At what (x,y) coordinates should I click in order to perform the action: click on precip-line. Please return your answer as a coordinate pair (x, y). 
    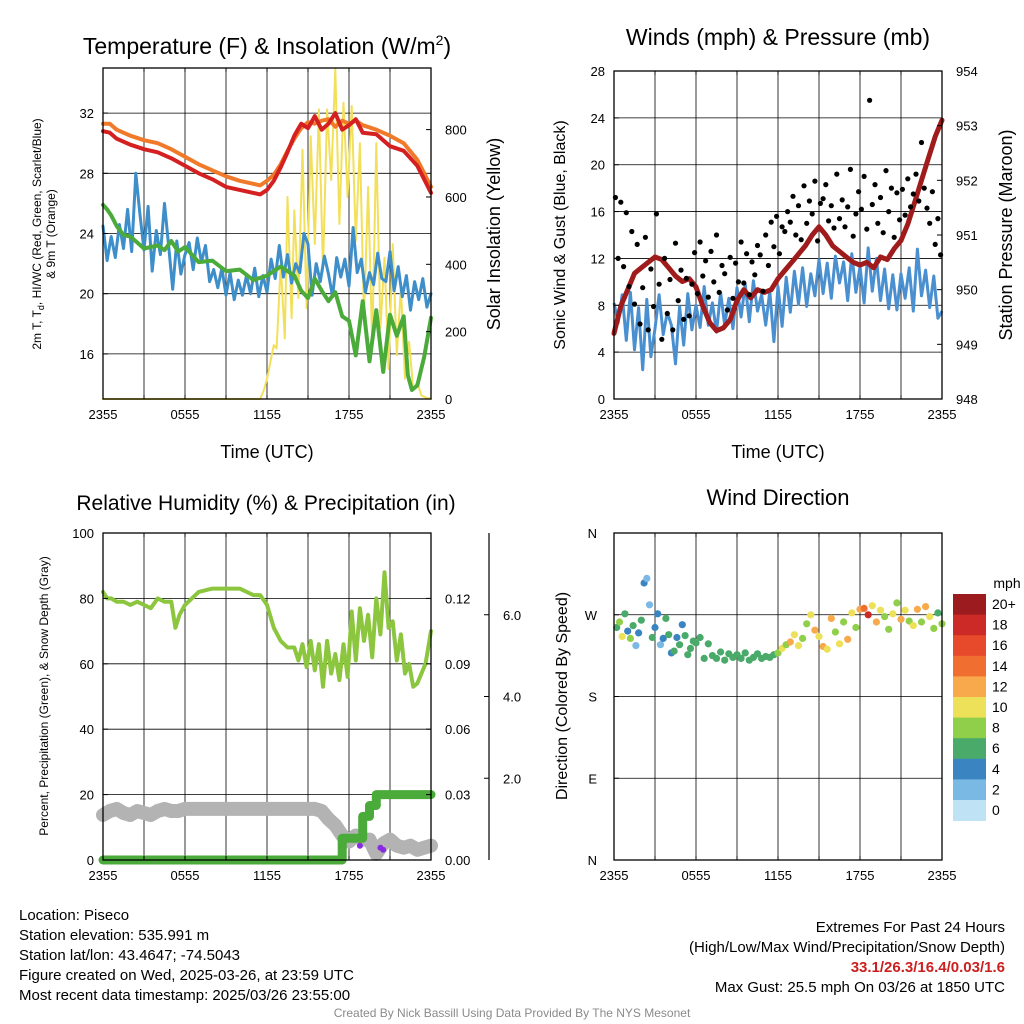
    Looking at the image, I should click on (267, 827).